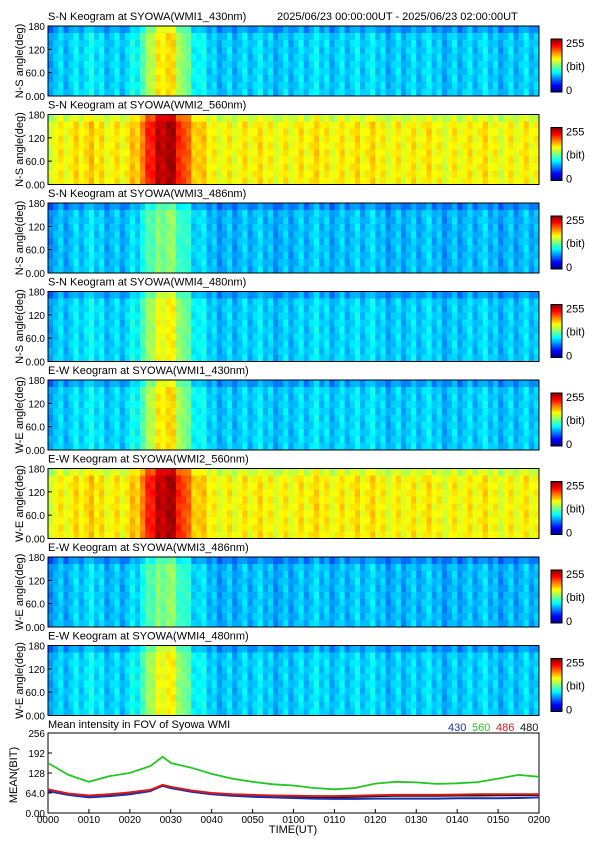 Image resolution: width=595 pixels, height=842 pixels. I want to click on legend-486: 486, so click(505, 728).